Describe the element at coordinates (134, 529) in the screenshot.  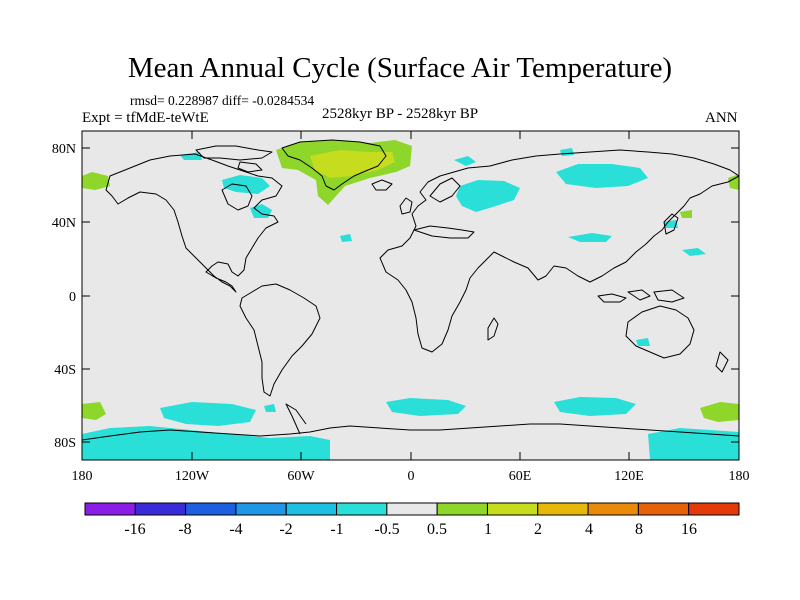
I see `colorbar-label: -16` at that location.